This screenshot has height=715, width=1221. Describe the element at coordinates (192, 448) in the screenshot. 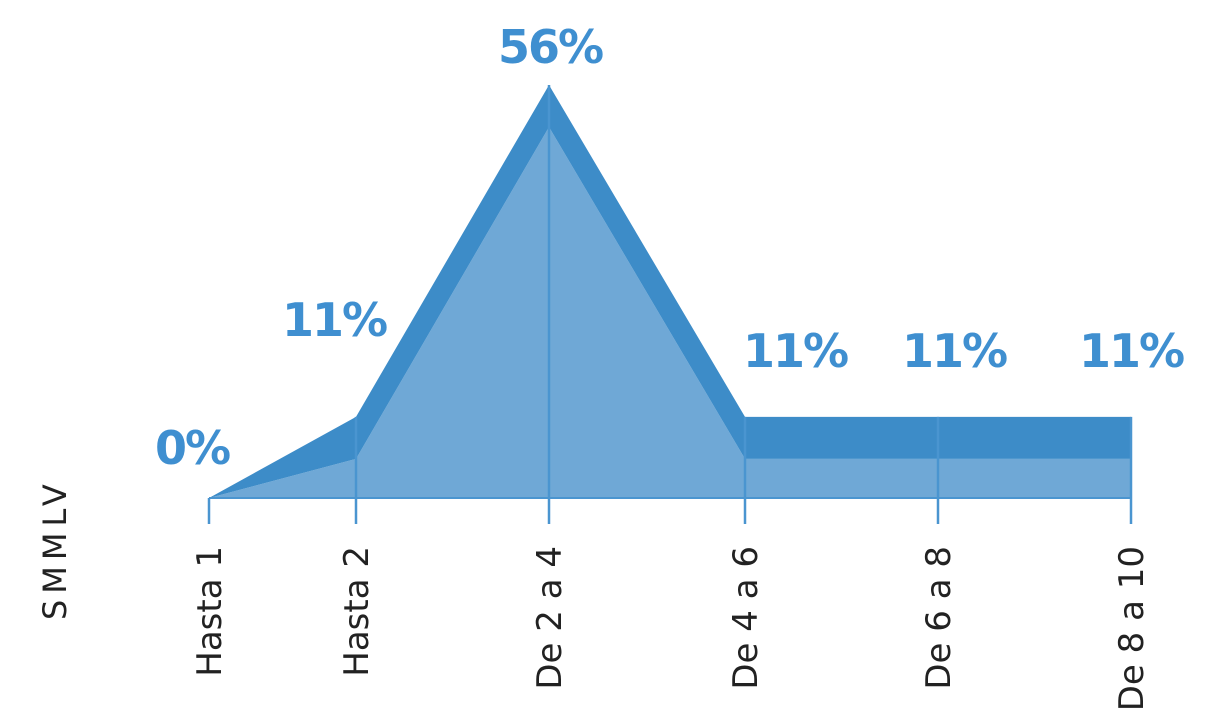

I see `data-label: 0%` at that location.